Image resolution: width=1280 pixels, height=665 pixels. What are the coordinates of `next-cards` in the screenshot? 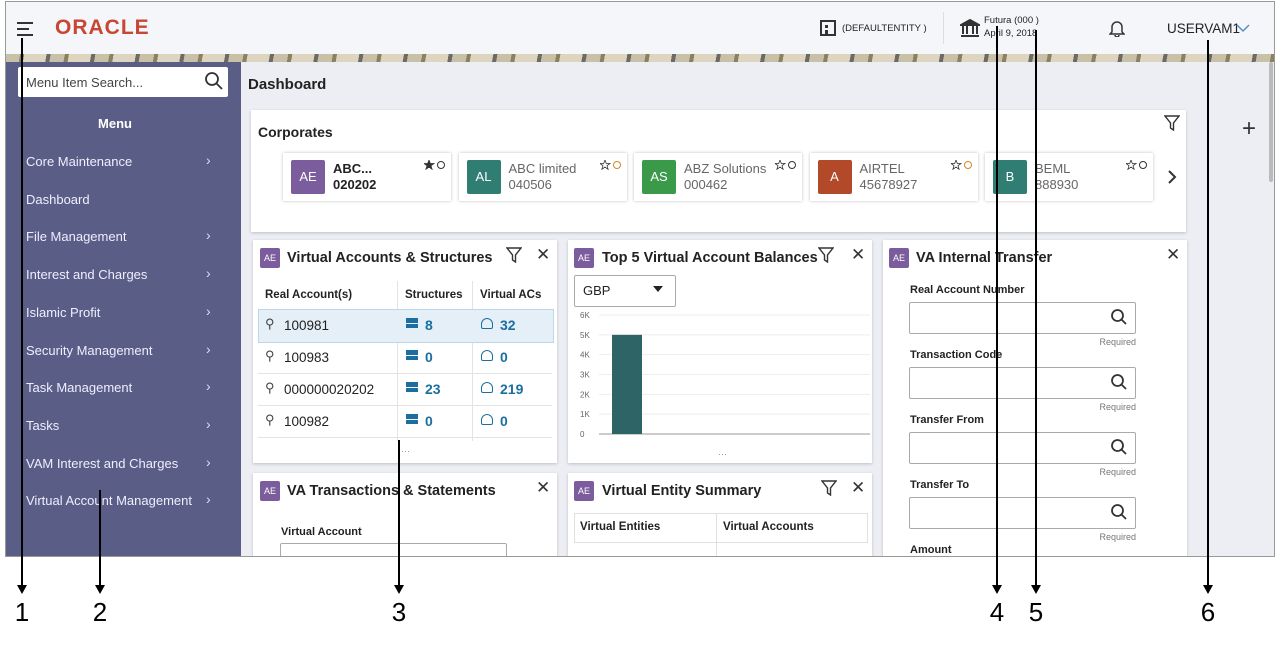 It's located at (1172, 177).